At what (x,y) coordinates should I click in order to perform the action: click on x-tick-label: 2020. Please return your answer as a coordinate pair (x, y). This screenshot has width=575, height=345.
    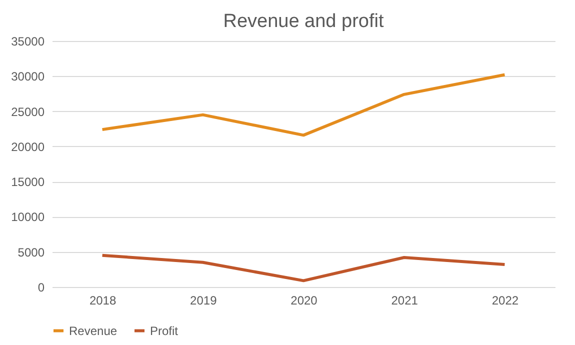
    Looking at the image, I should click on (304, 301).